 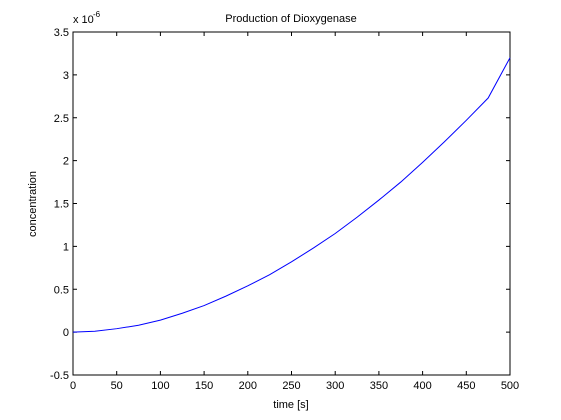 I want to click on y-tick-label: 2.5, so click(x=61, y=119).